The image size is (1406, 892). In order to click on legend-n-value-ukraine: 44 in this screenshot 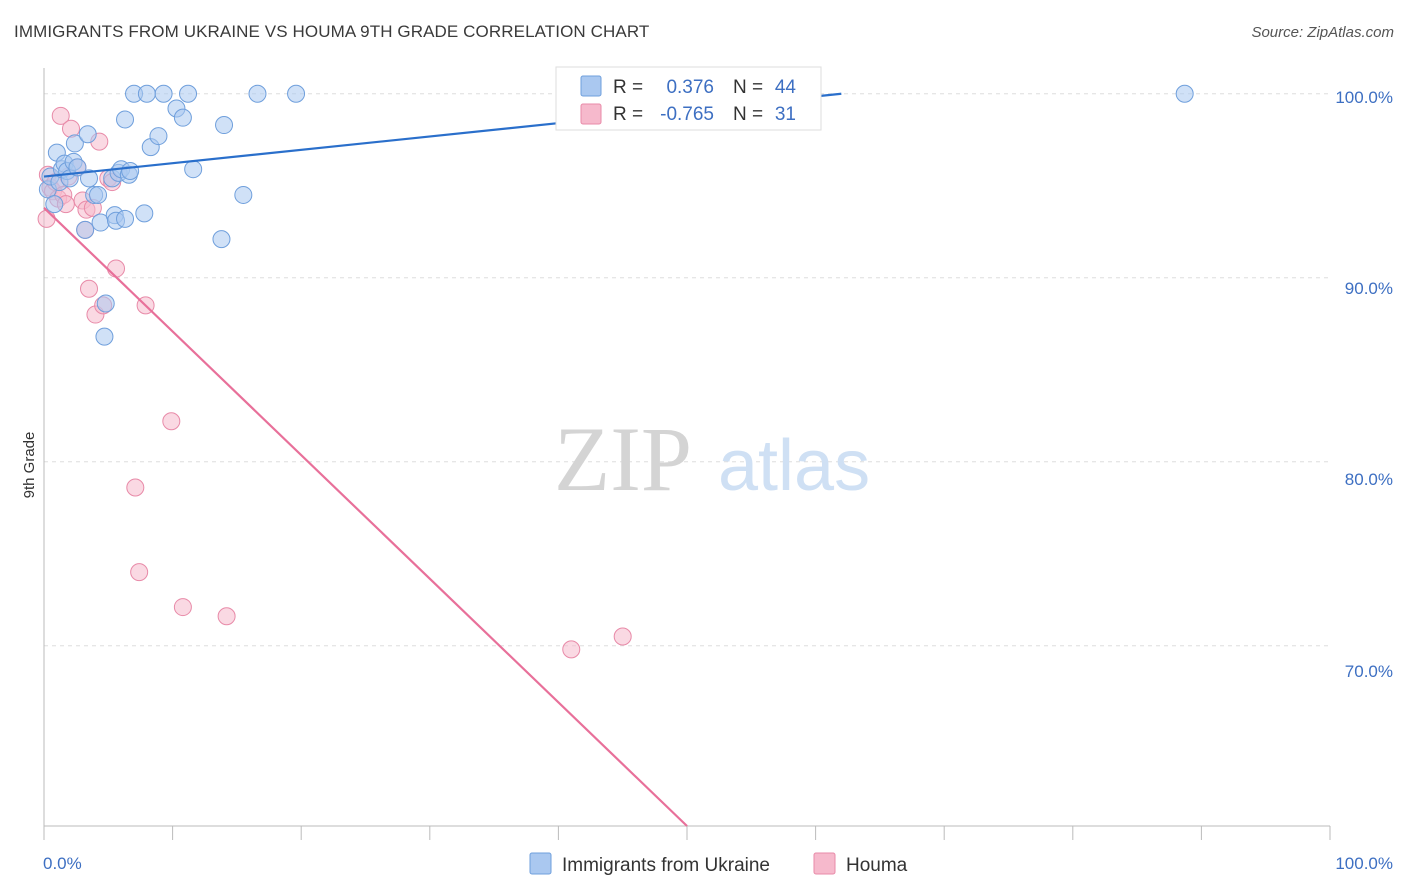, I will do `click(786, 87)`.